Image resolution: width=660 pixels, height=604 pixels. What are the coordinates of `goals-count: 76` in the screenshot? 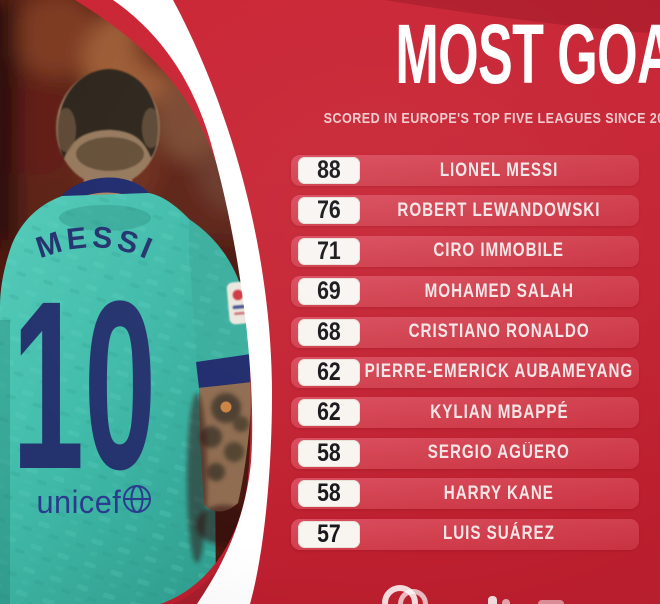 It's located at (329, 210).